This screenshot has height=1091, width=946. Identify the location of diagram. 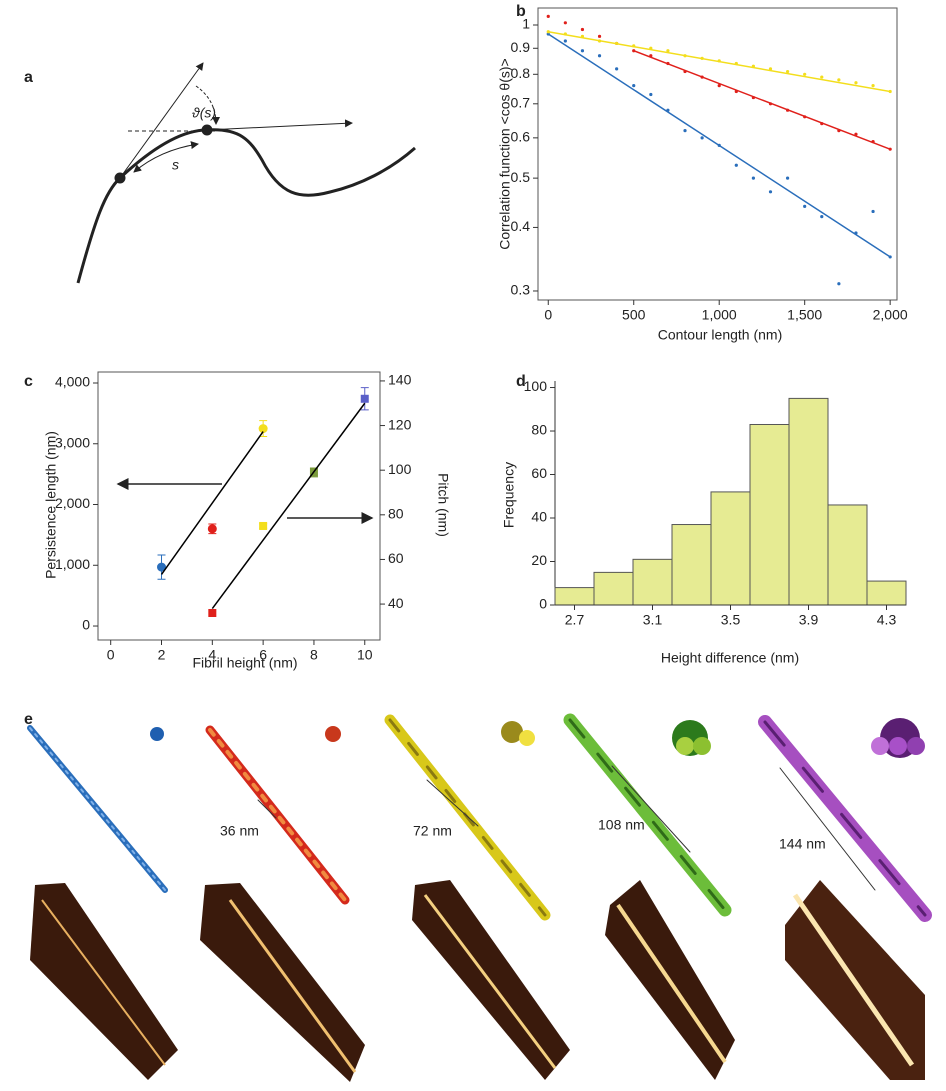
(246, 173).